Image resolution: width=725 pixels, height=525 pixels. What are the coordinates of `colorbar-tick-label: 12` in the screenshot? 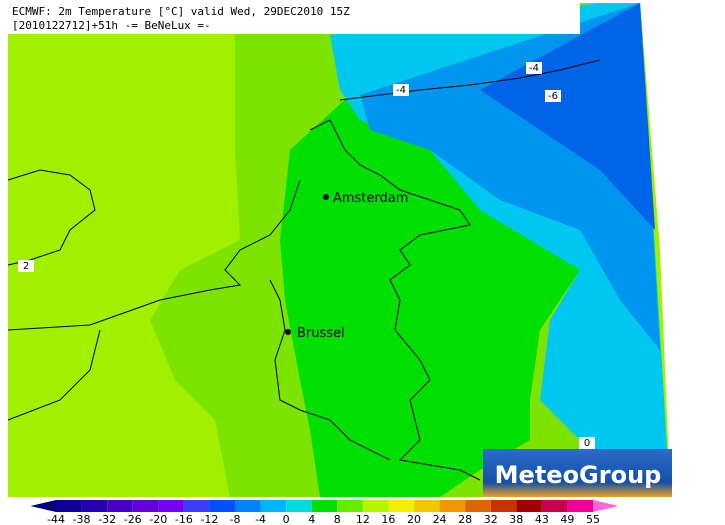 It's located at (363, 519).